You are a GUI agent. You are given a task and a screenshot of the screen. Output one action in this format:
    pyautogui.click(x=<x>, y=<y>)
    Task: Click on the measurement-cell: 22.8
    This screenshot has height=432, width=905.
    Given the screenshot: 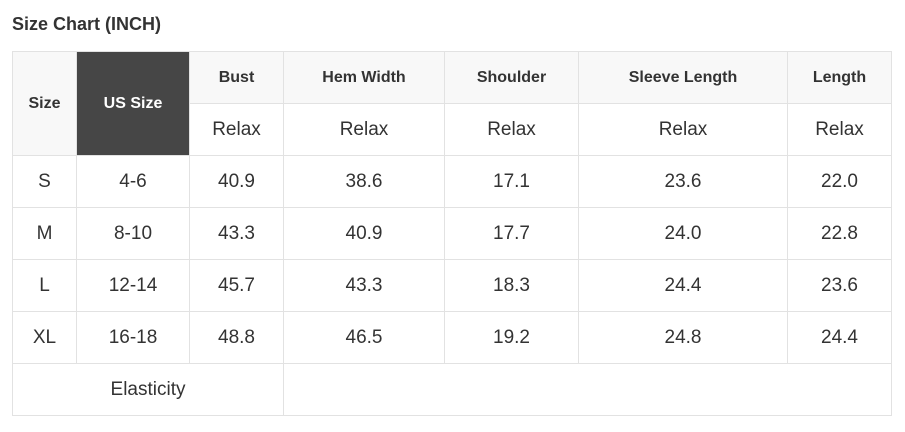 What is the action you would take?
    pyautogui.click(x=839, y=233)
    